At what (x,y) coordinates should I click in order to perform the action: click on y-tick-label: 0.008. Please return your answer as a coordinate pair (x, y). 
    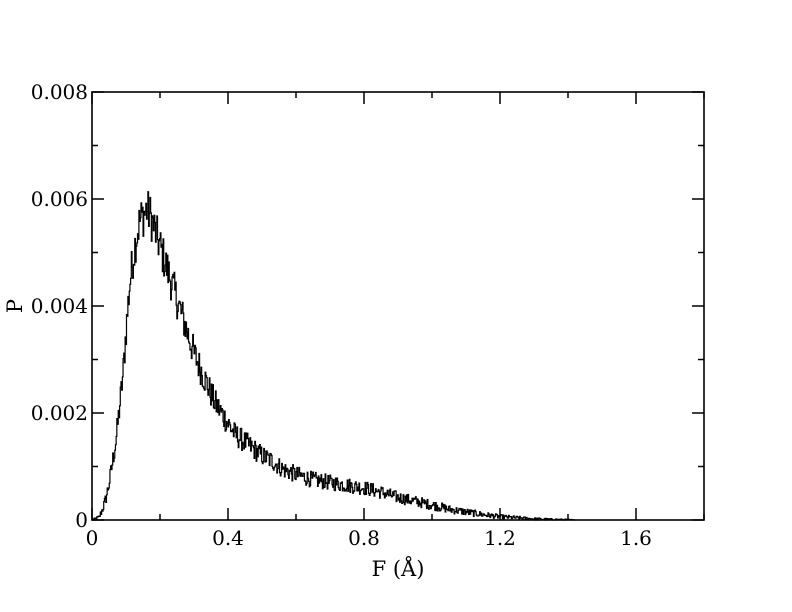
    Looking at the image, I should click on (59, 92).